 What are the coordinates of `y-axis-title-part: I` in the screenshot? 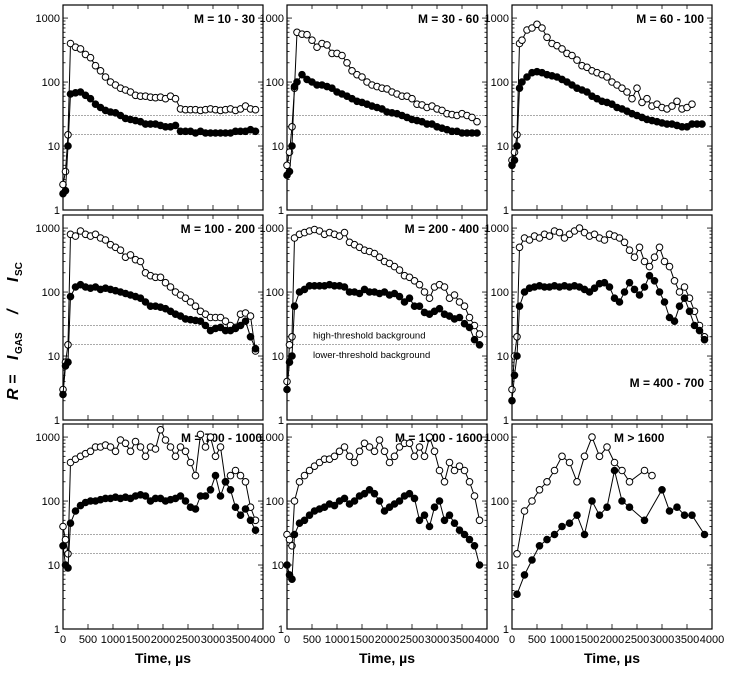 It's located at (13, 357).